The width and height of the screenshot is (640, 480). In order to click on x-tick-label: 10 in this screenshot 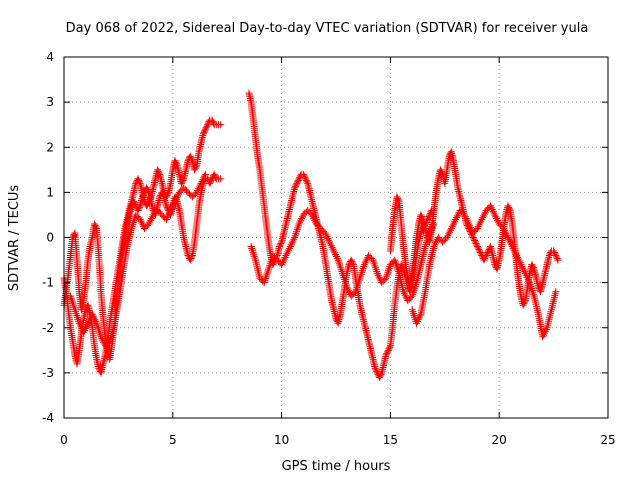, I will do `click(281, 440)`.